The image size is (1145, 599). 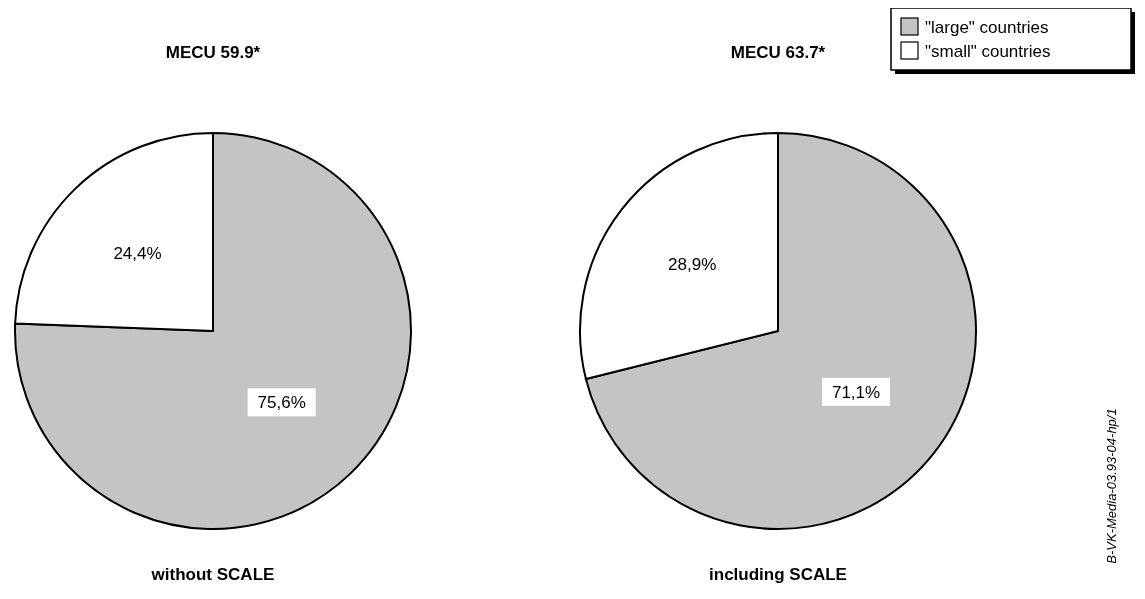 I want to click on data-label: 71,1%, so click(x=856, y=392).